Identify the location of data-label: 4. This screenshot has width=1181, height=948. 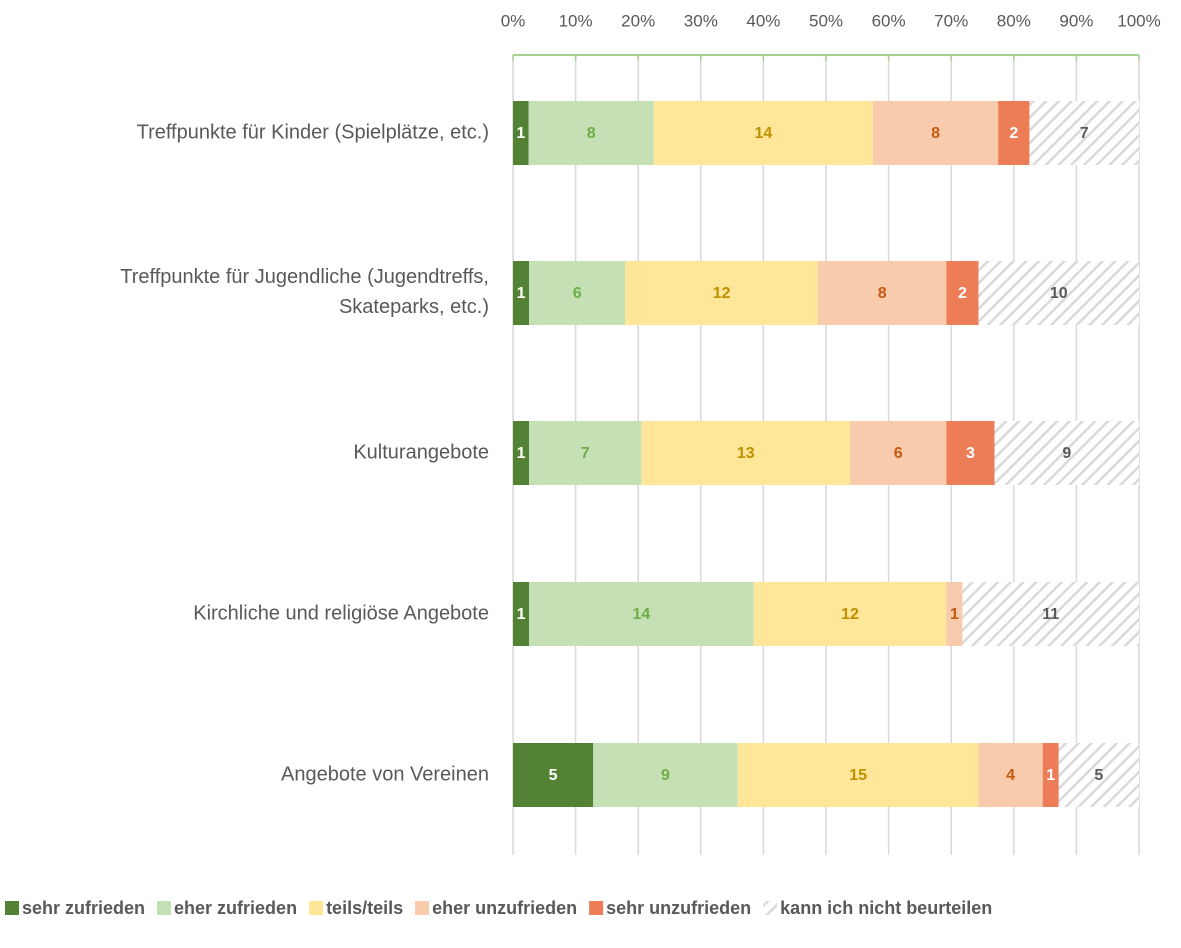
(1010, 775).